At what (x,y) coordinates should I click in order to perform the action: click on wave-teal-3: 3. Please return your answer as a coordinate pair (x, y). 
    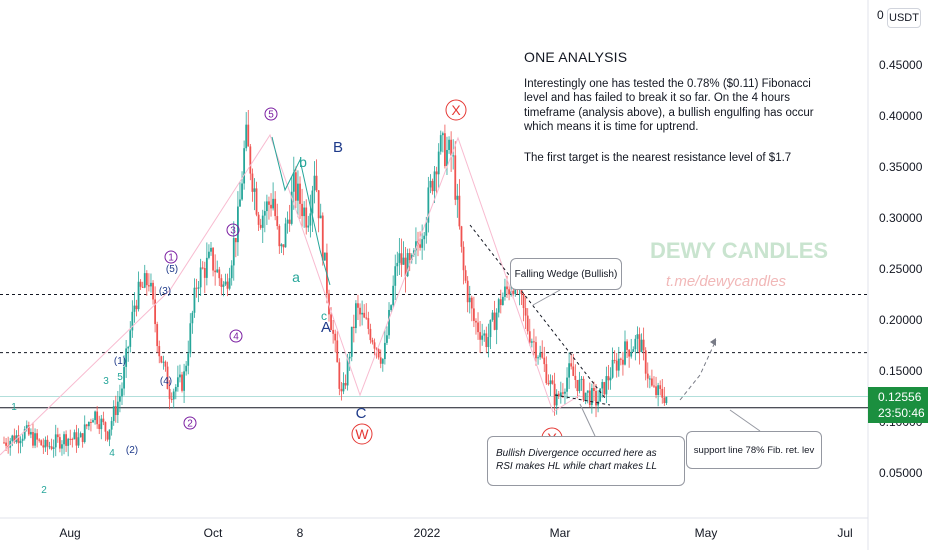
    Looking at the image, I should click on (106, 381).